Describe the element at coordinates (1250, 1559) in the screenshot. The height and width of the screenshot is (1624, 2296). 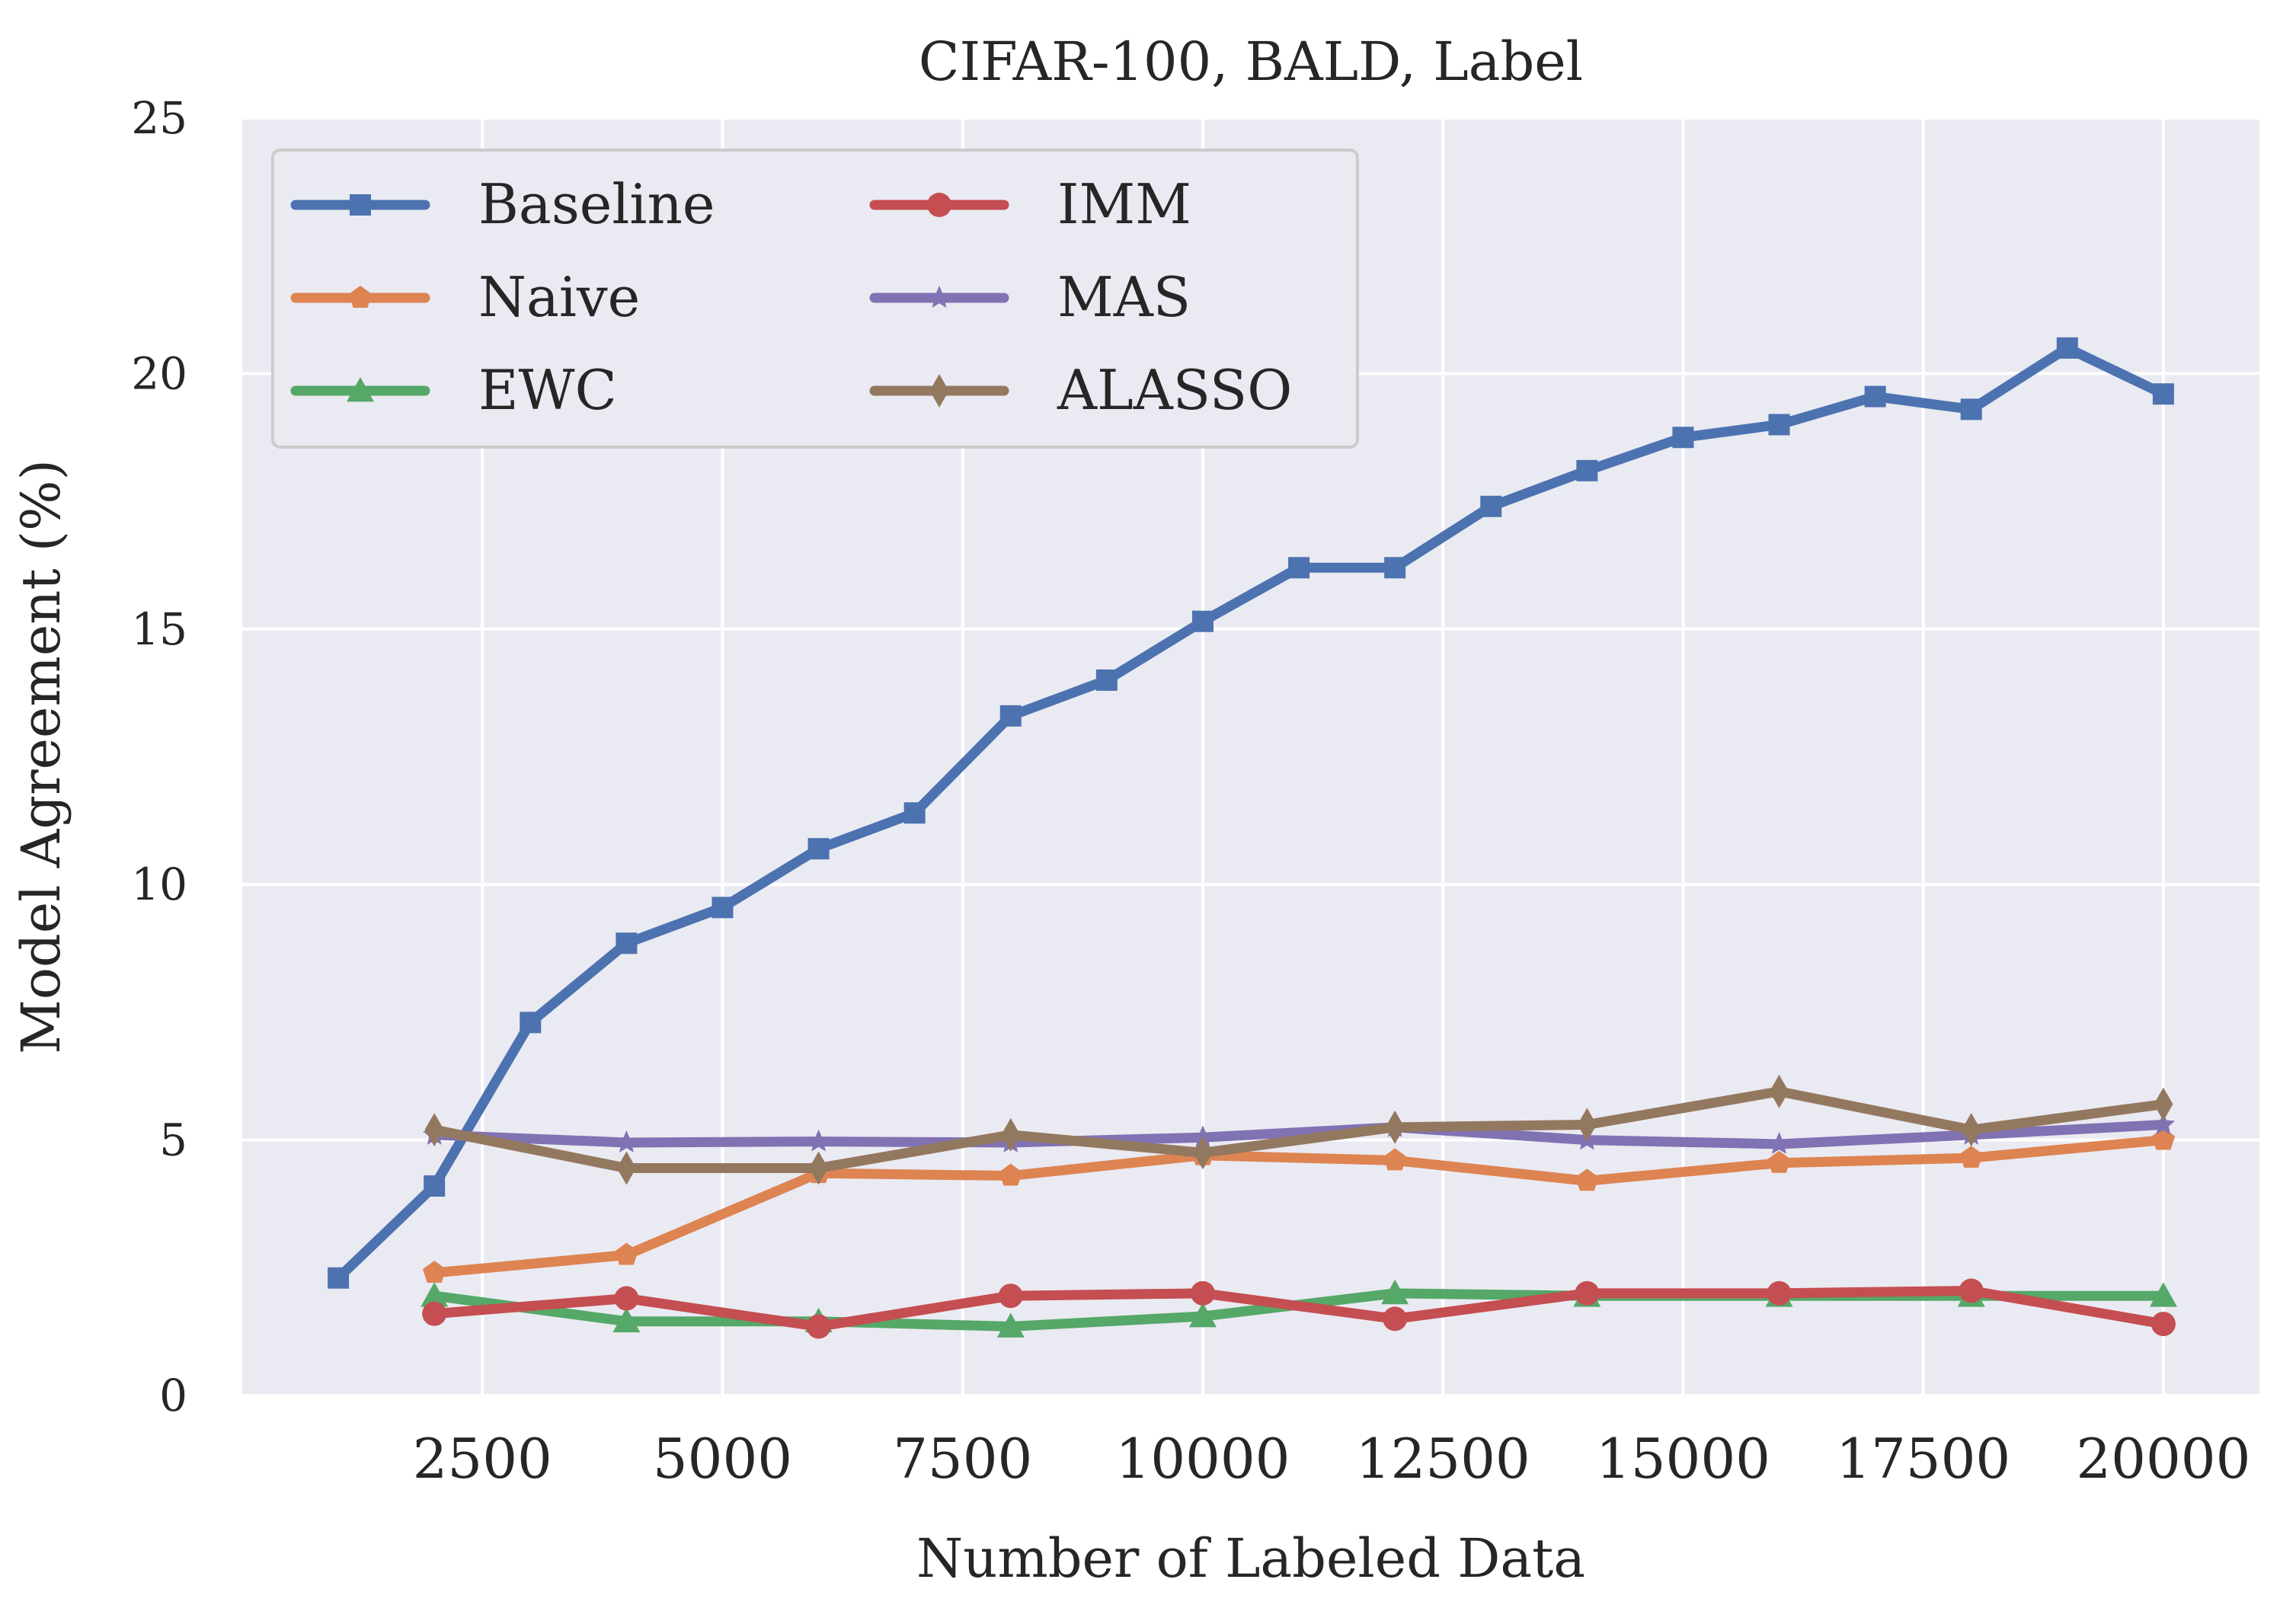
I see `x-axis-label: Number of Labeled Data` at that location.